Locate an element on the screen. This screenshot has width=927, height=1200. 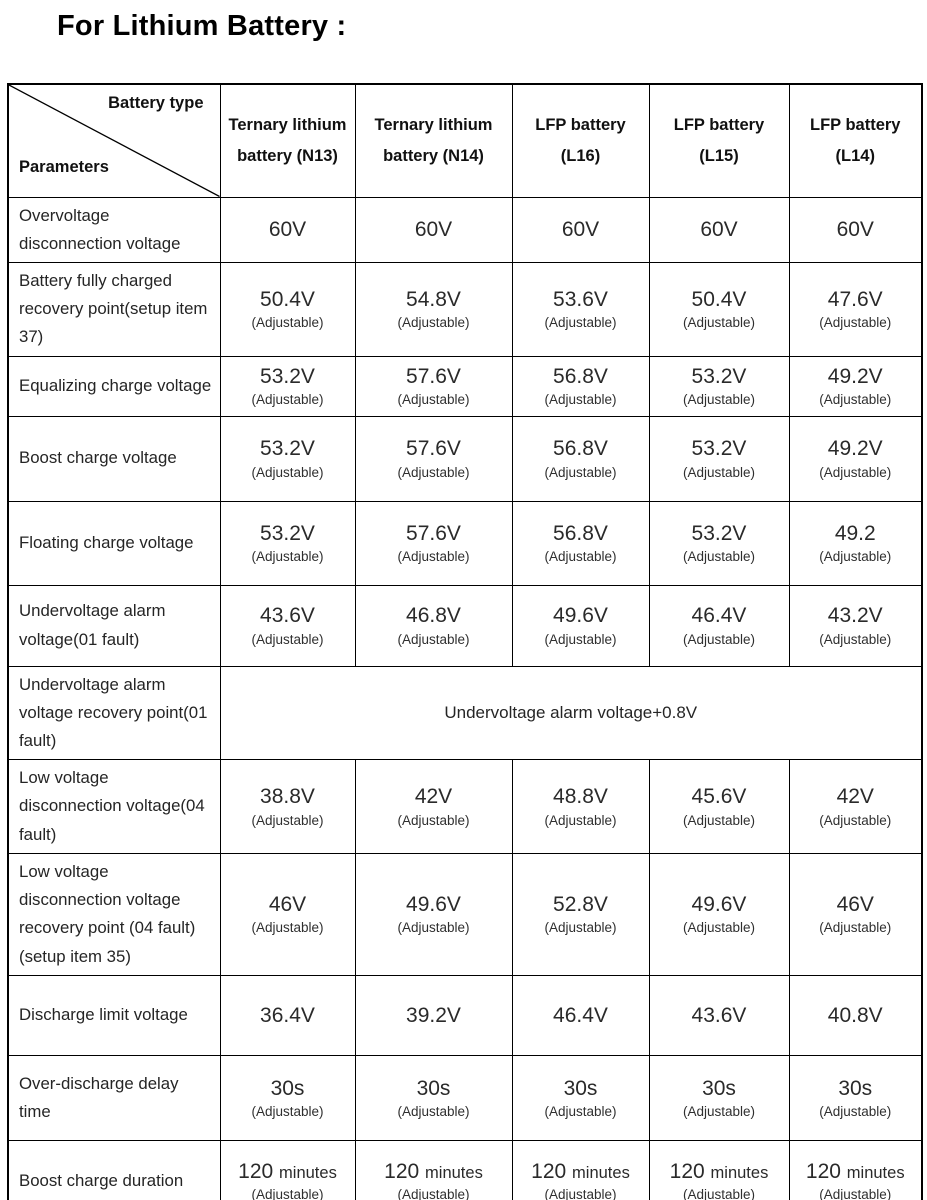
value-cell: 52.8V (Adjustable) is located at coordinates (580, 914).